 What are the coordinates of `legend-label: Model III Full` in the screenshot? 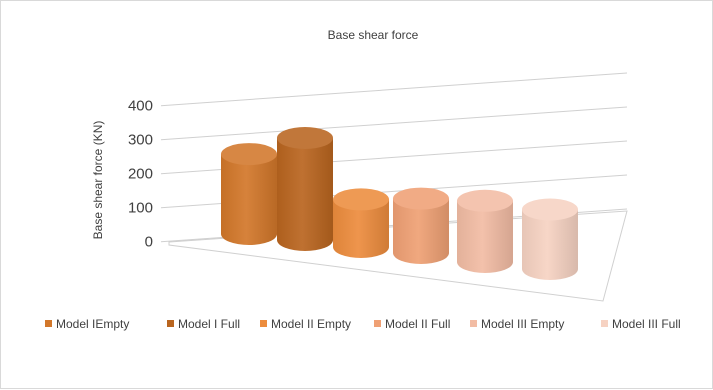 It's located at (646, 324).